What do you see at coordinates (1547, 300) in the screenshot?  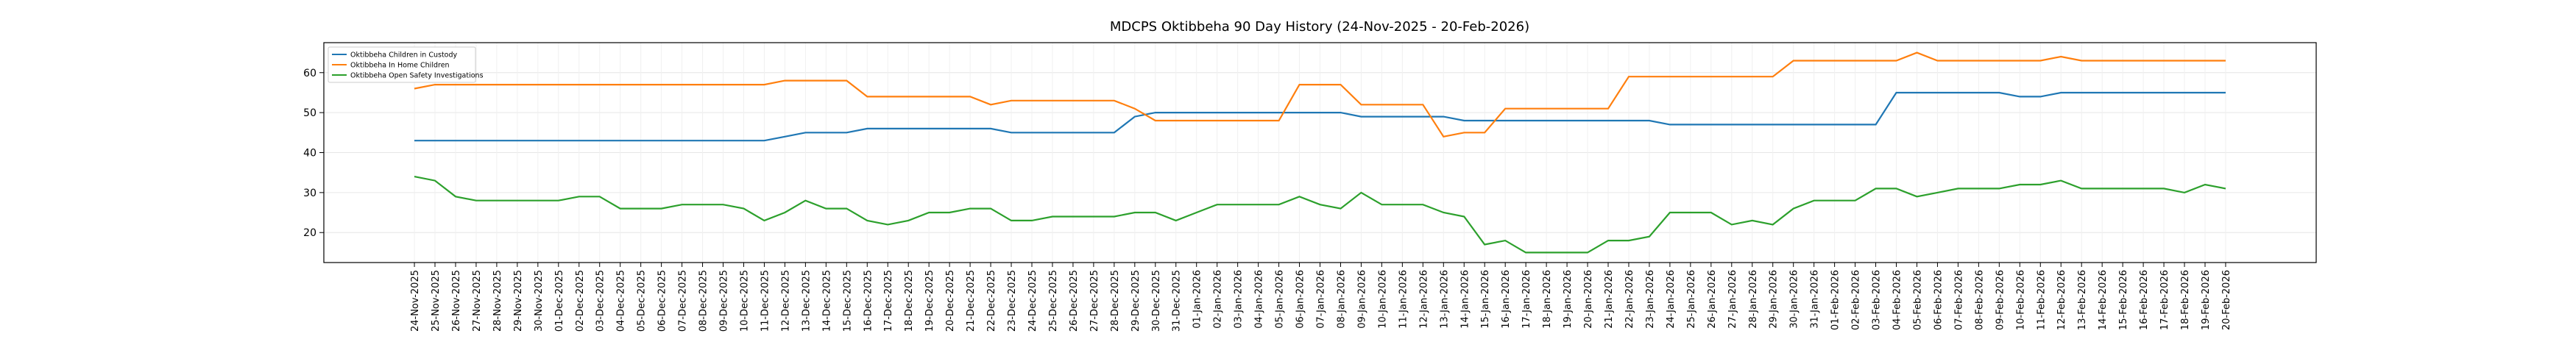 I see `x-tick-label: 18-Jan-2026` at bounding box center [1547, 300].